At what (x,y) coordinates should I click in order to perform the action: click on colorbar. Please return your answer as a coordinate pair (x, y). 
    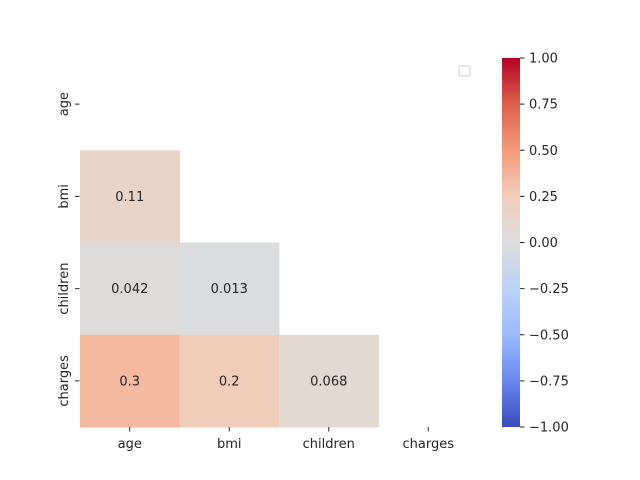
    Looking at the image, I should click on (511, 242).